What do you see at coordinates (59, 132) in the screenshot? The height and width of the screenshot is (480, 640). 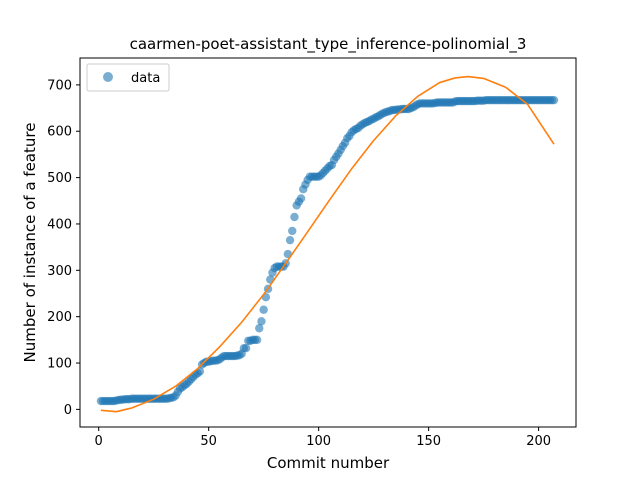 I see `y-tick-label-600: 600` at bounding box center [59, 132].